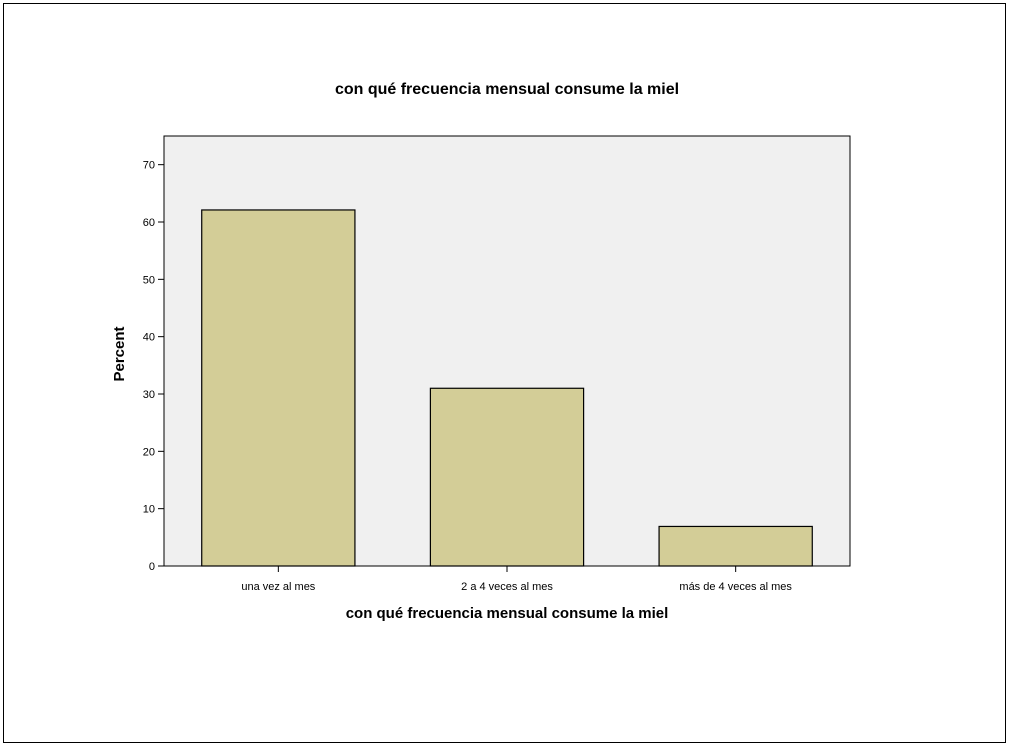 The width and height of the screenshot is (1011, 743). Describe the element at coordinates (149, 510) in the screenshot. I see `y-tick-label: 10` at that location.